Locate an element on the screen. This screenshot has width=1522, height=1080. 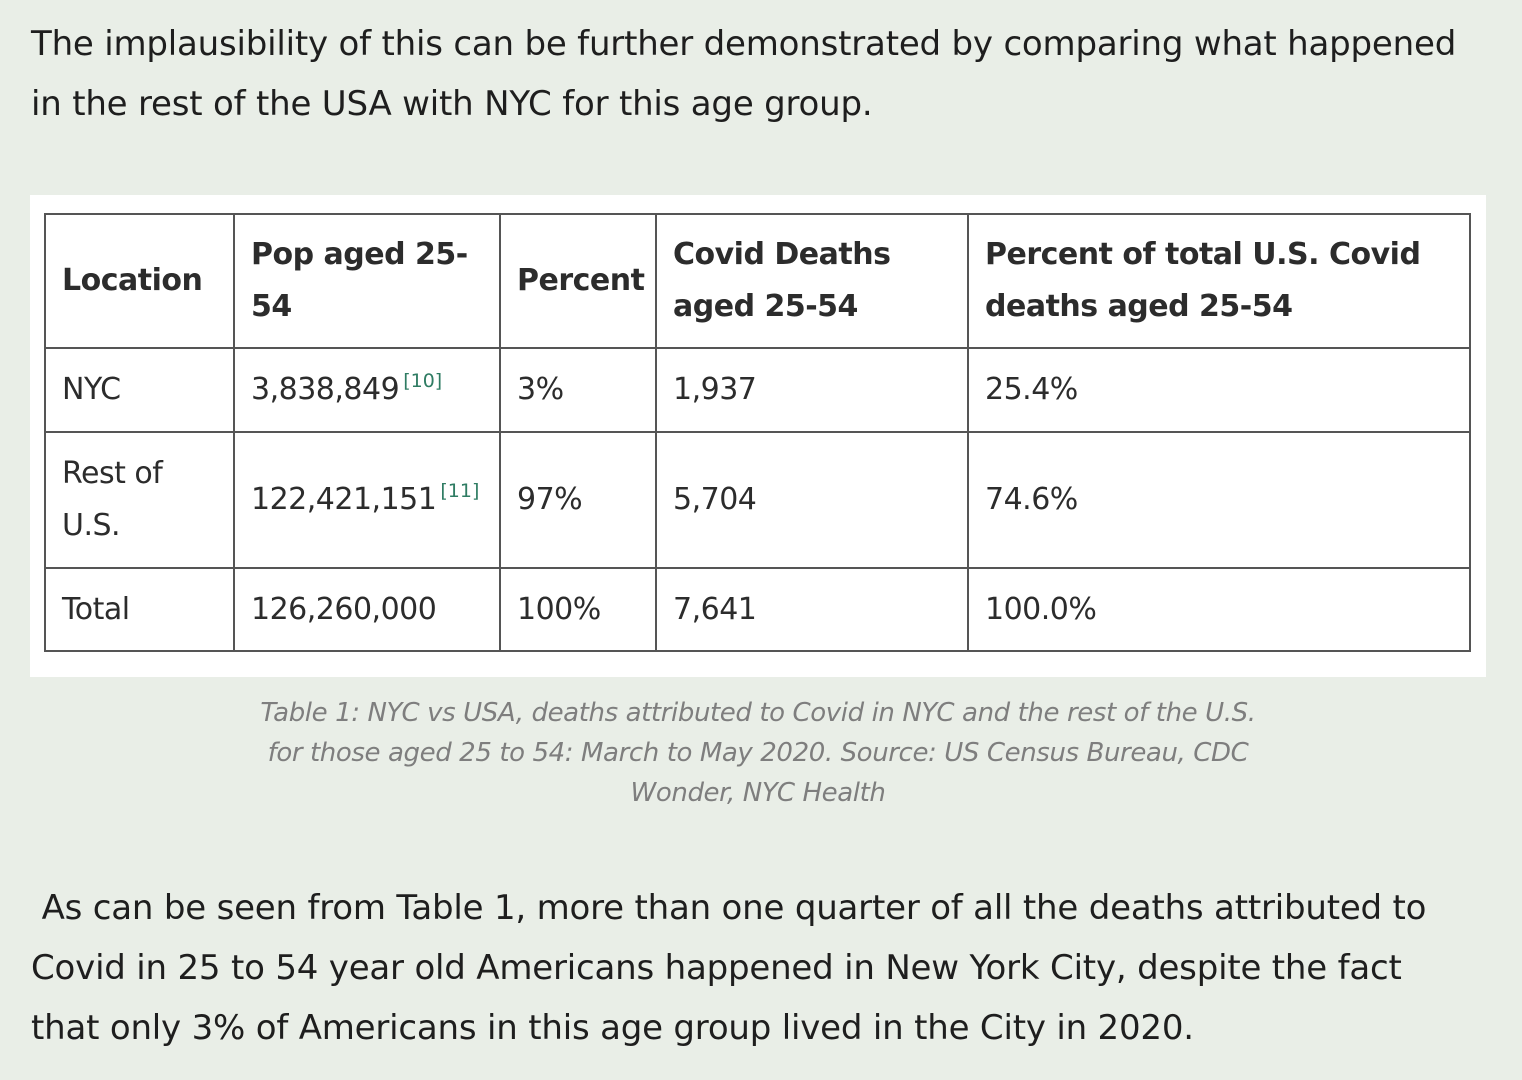
cell-deaths: 1,937 is located at coordinates (812, 390).